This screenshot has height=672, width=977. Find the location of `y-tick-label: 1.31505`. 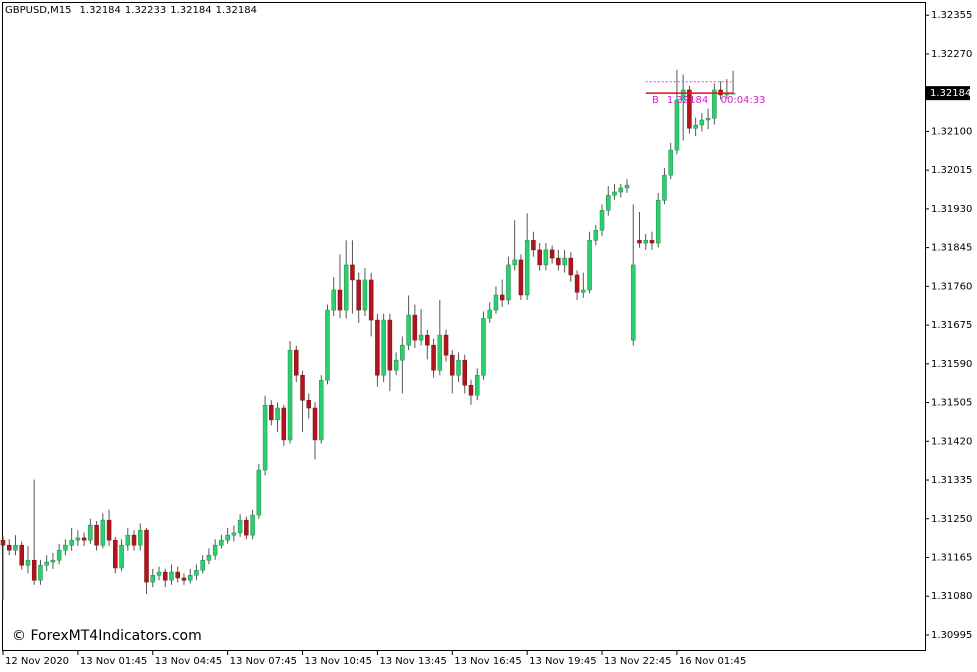

y-tick-label: 1.31505 is located at coordinates (951, 403).